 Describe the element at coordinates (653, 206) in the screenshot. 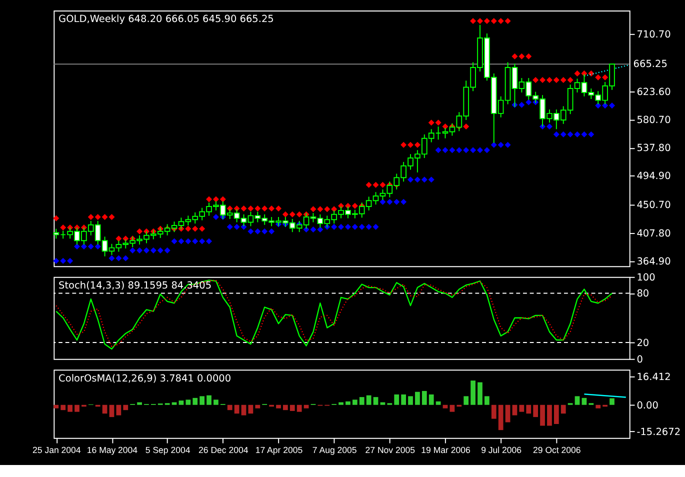

I see `y-tick-label: 450.70` at that location.